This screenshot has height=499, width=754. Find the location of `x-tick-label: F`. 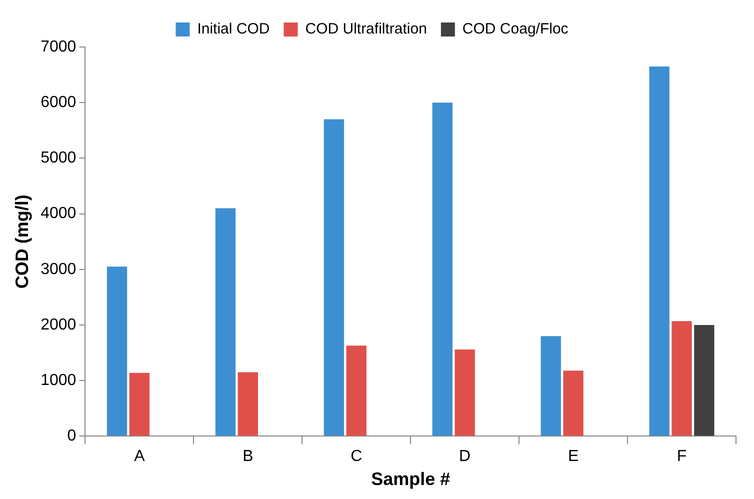

x-tick-label: F is located at coordinates (681, 457).